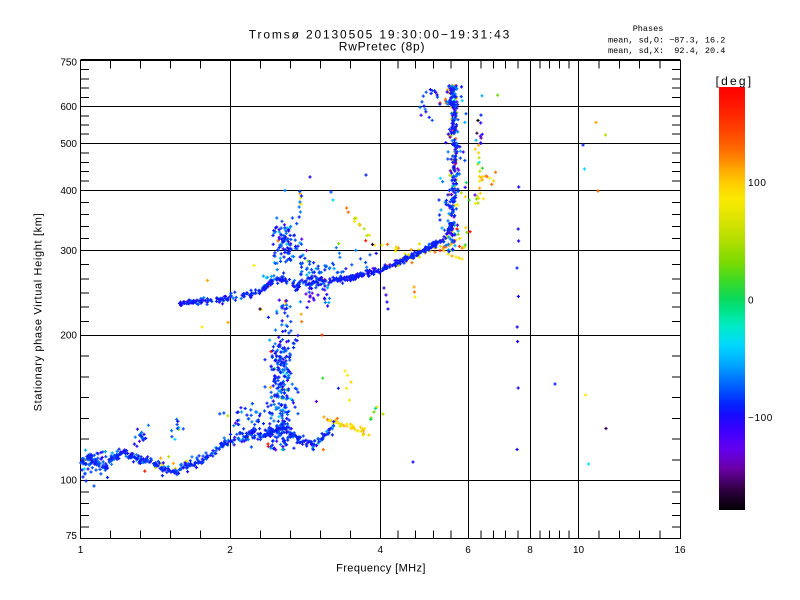 This screenshot has width=800, height=600. I want to click on svg-text: Frequency [MHz], so click(381, 569).